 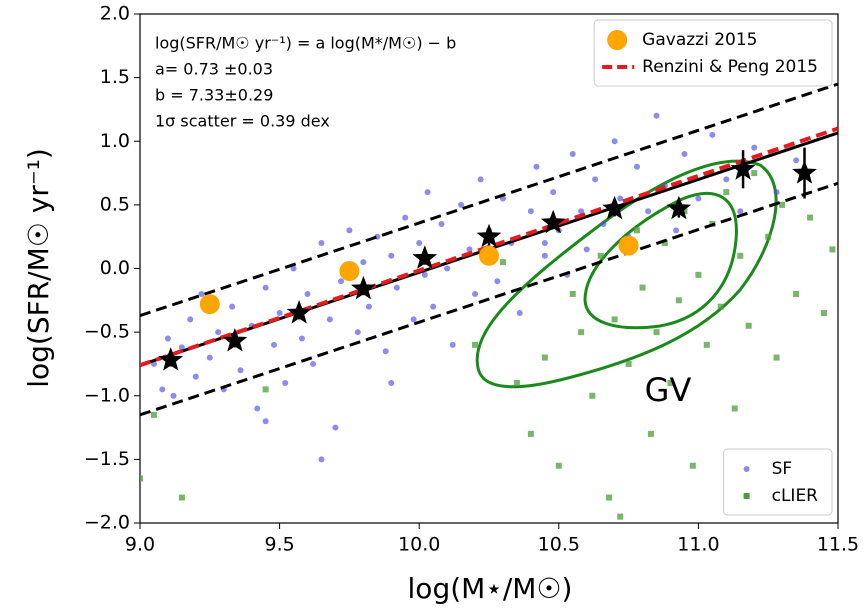 I want to click on legend-label: cLIER, so click(x=795, y=496).